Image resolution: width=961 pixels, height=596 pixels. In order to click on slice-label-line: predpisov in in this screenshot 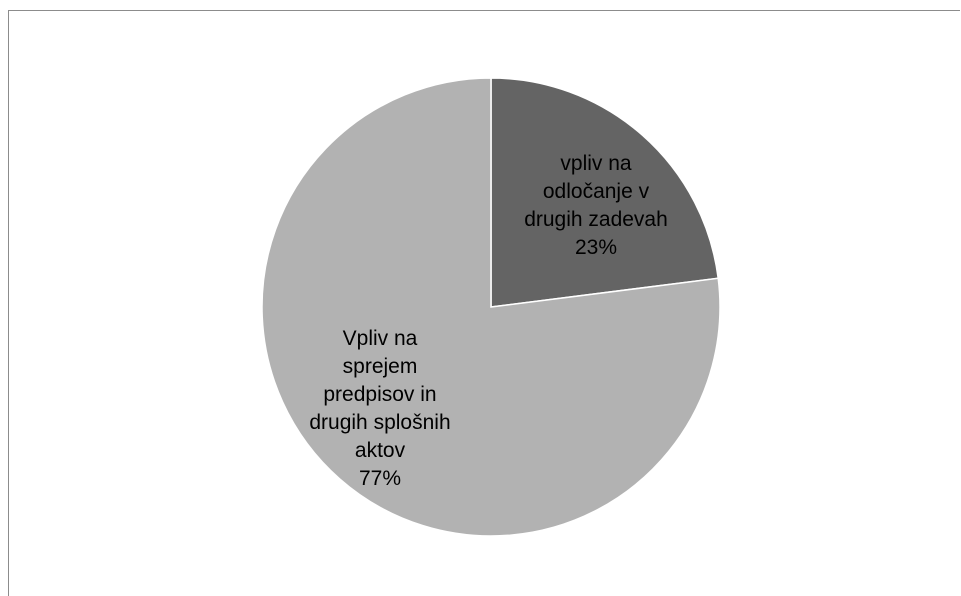, I will do `click(379, 394)`.